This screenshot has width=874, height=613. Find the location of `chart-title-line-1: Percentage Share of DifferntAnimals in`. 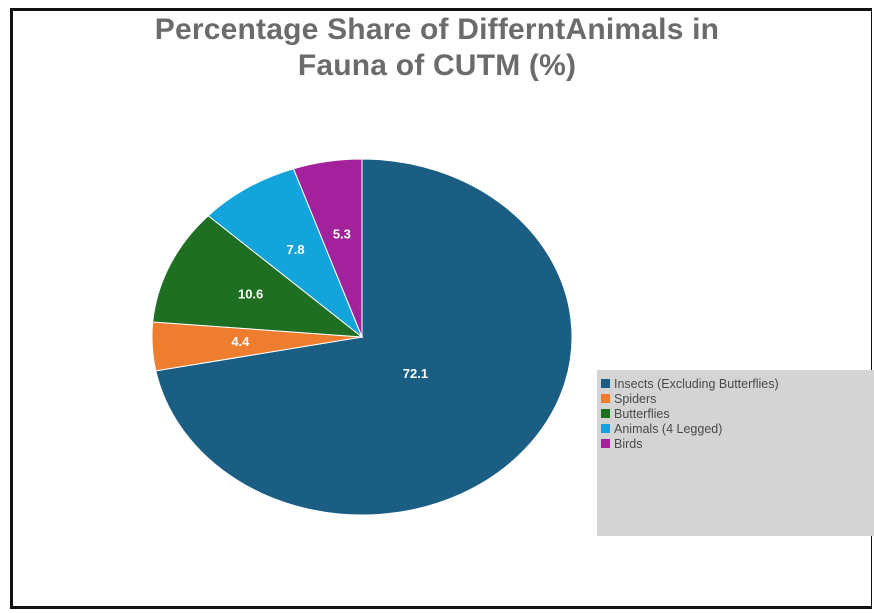

chart-title-line-1: Percentage Share of DifferntAnimals in is located at coordinates (437, 29).